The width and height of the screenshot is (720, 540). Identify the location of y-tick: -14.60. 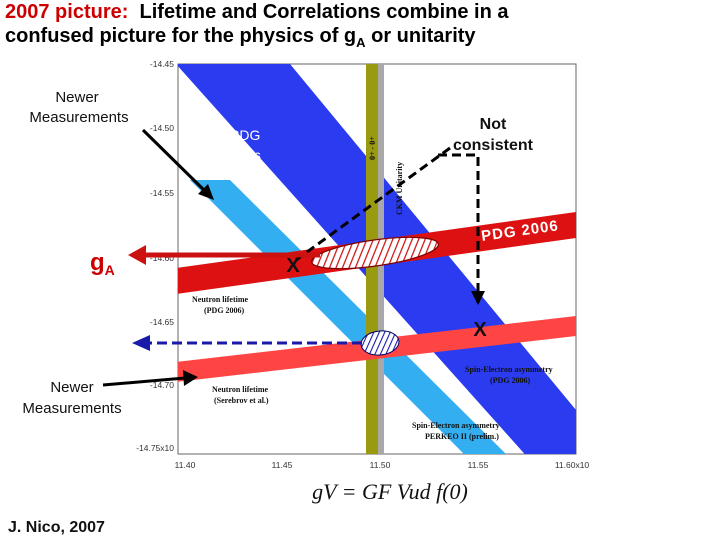
(162, 258).